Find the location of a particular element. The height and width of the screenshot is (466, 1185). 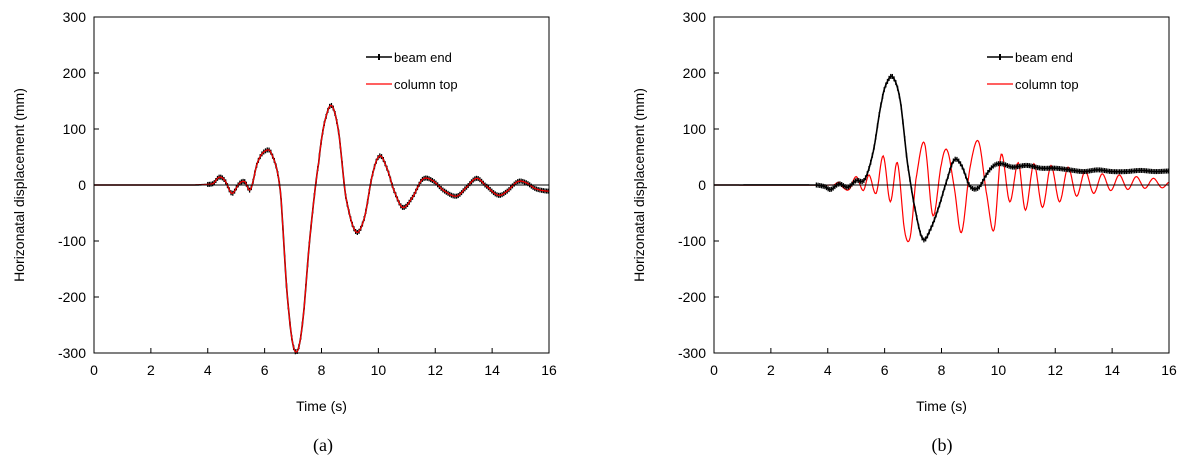

caption-a: (a) is located at coordinates (323, 445).